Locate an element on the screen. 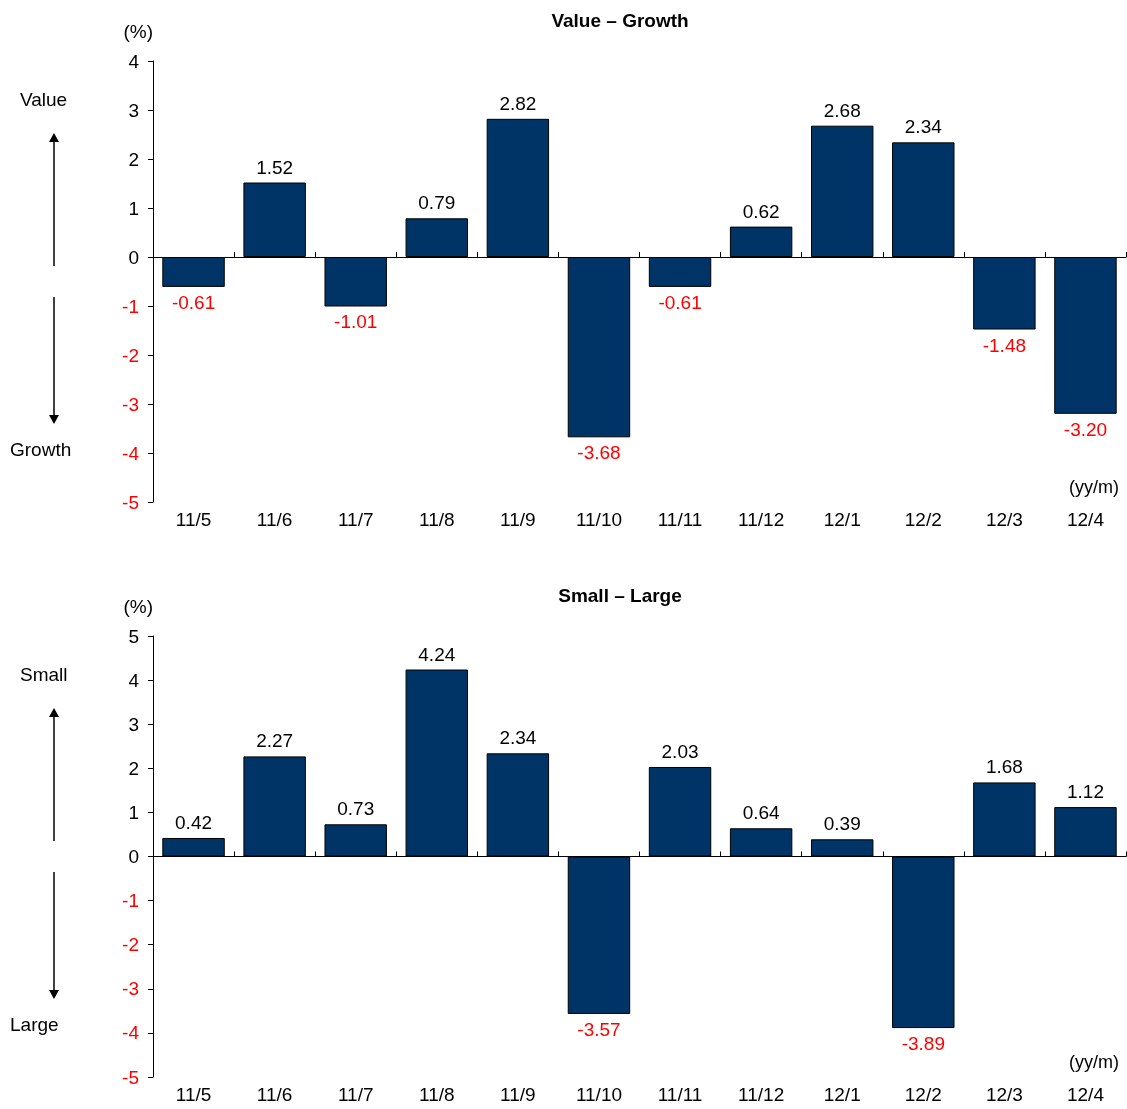  data-label: 2.03 is located at coordinates (680, 751).